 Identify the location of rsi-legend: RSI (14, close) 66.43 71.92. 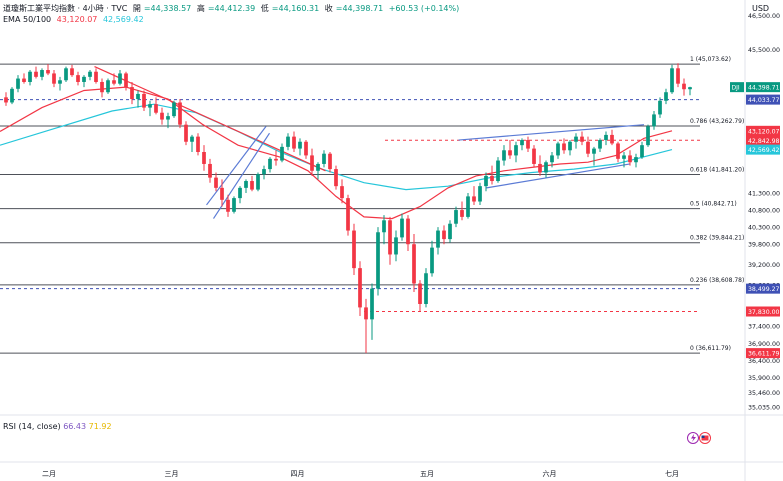
(57, 426).